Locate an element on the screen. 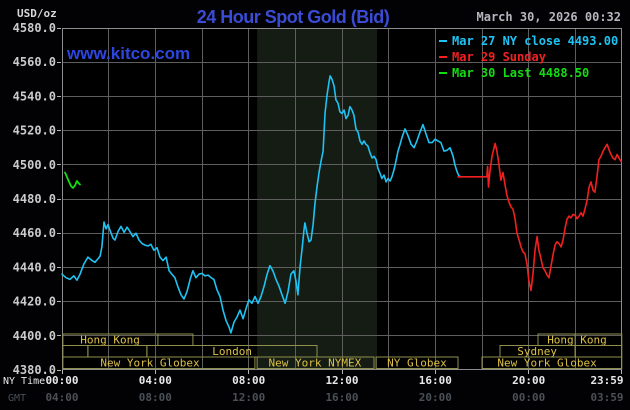 This screenshot has width=630, height=410. x-tick-gmt: 08:00 is located at coordinates (155, 397).